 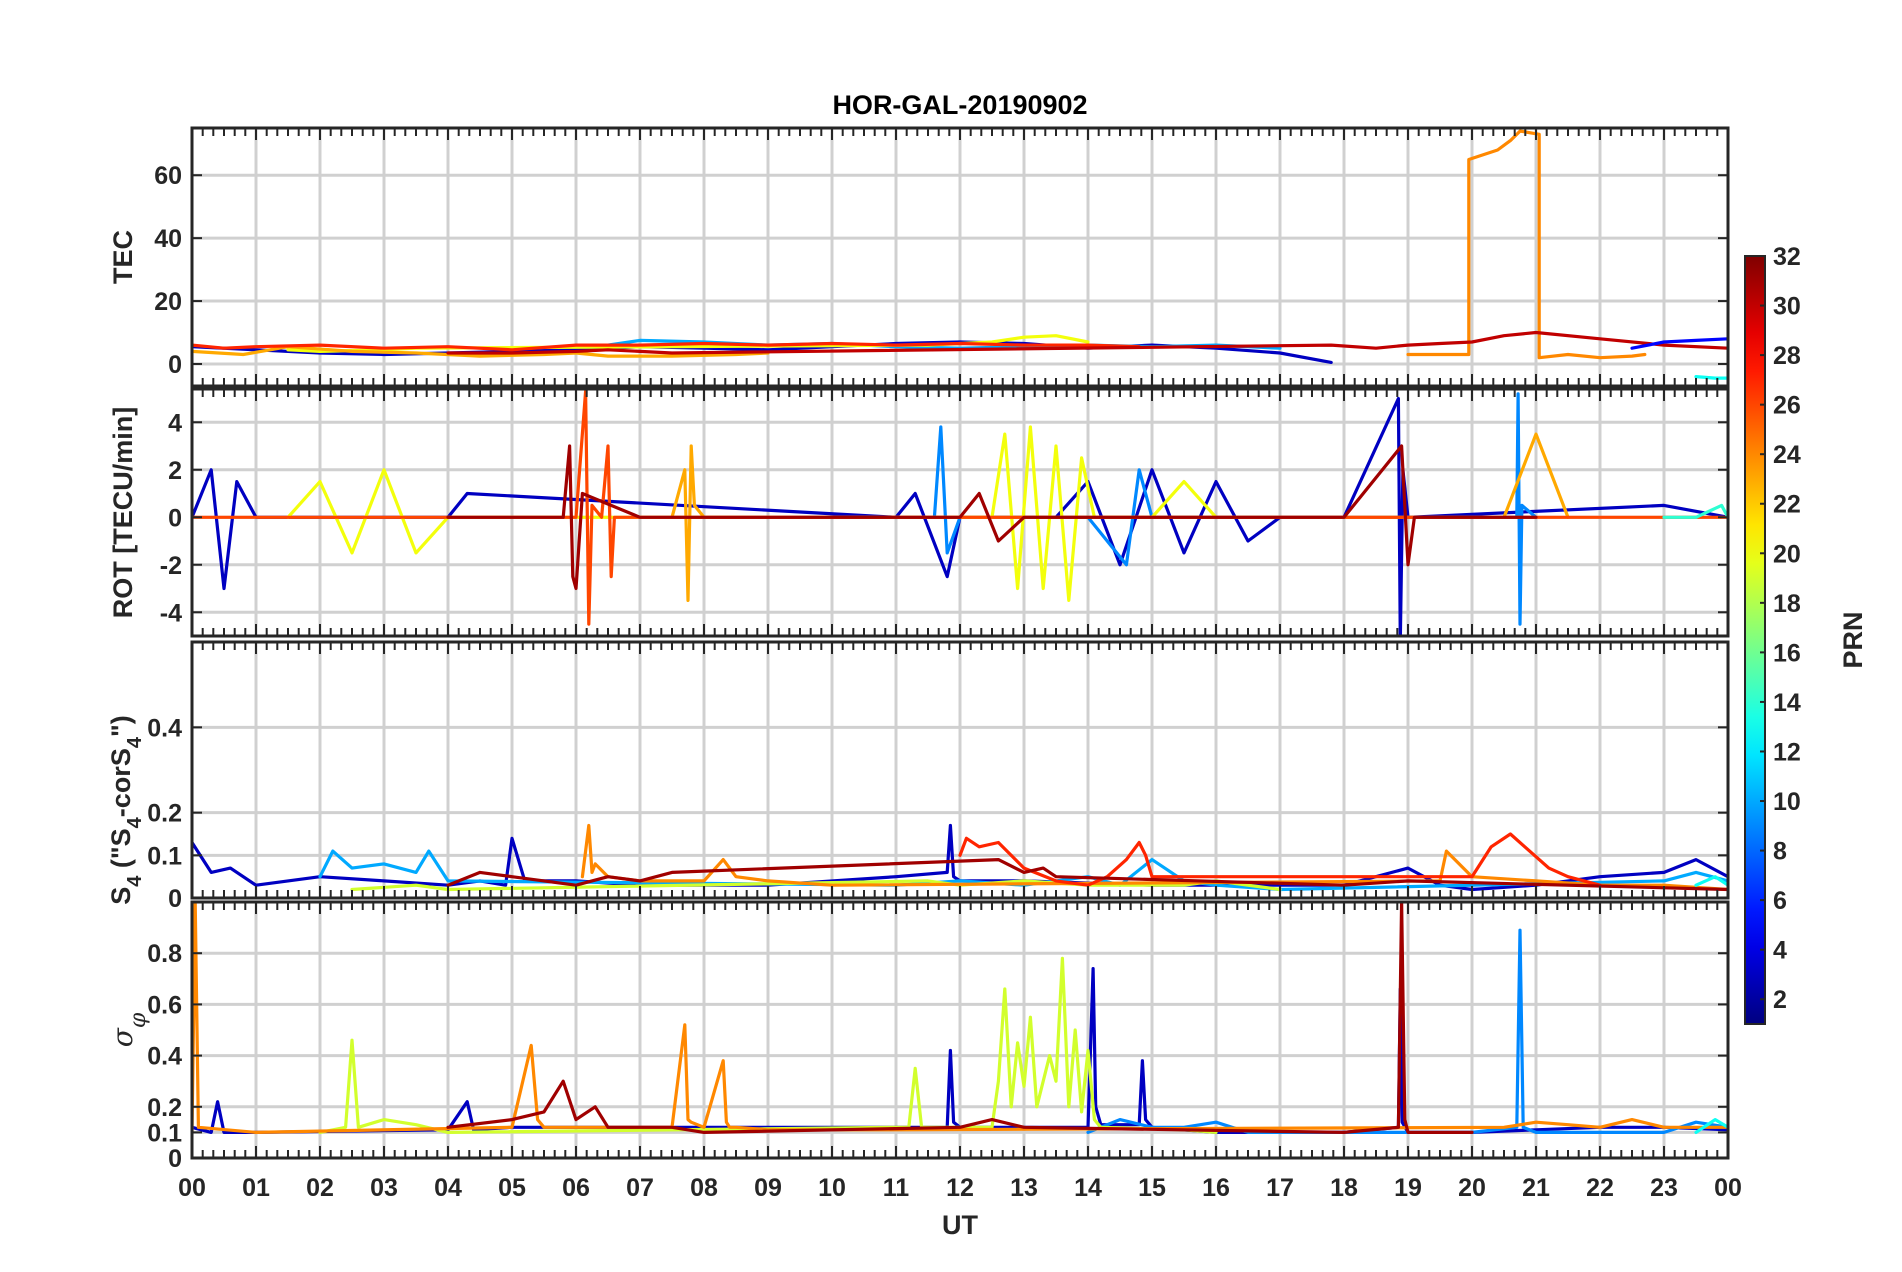 I want to click on x-tick-label: 15, so click(x=1152, y=1188).